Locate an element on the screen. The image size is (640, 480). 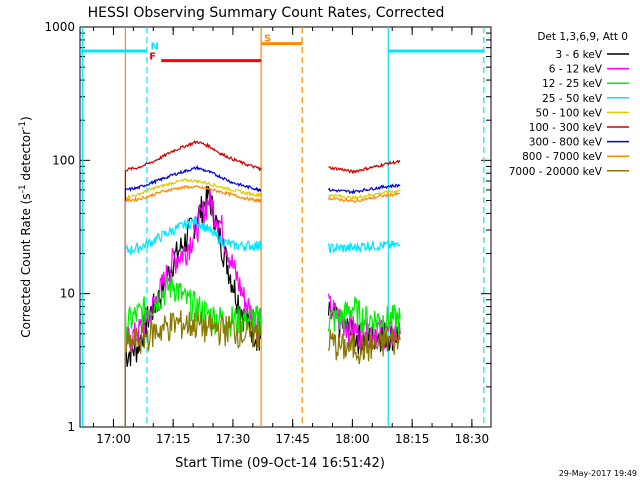
y-tick-label: 10 is located at coordinates (67, 294).